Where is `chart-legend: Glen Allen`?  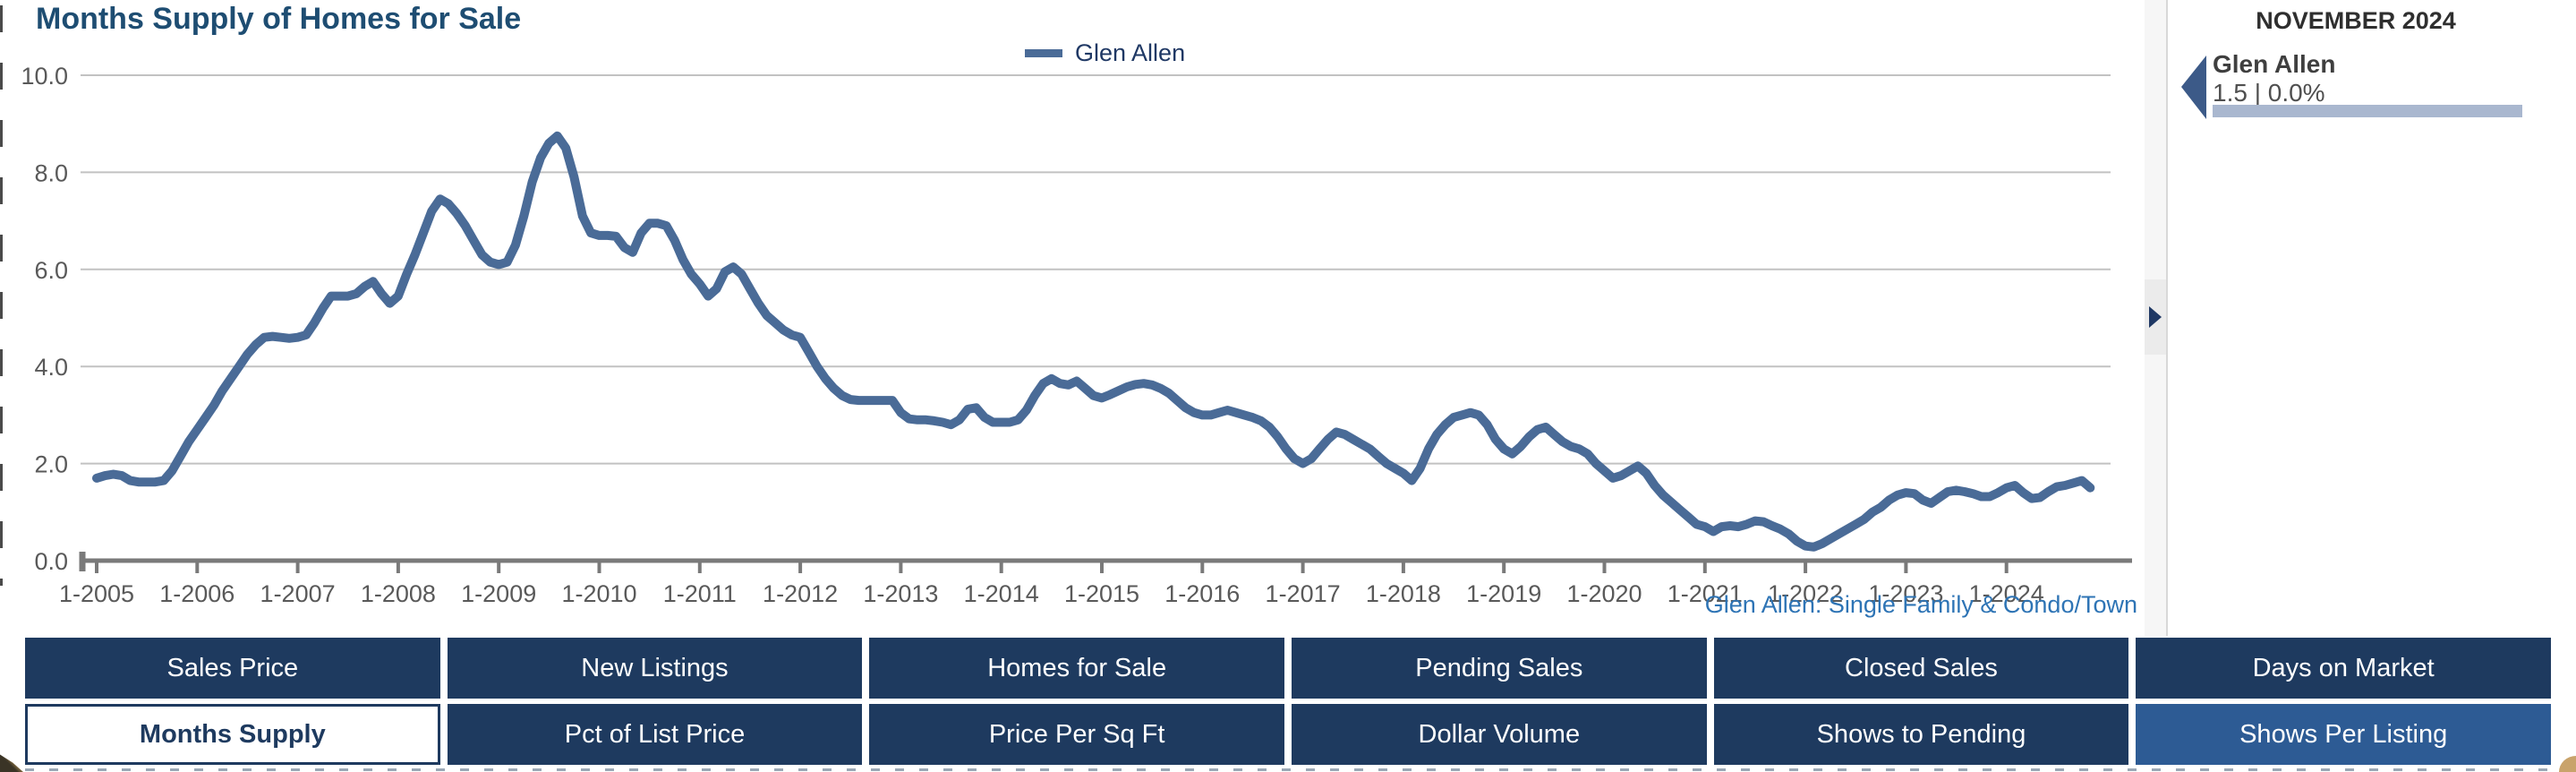
chart-legend: Glen Allen is located at coordinates (1105, 53).